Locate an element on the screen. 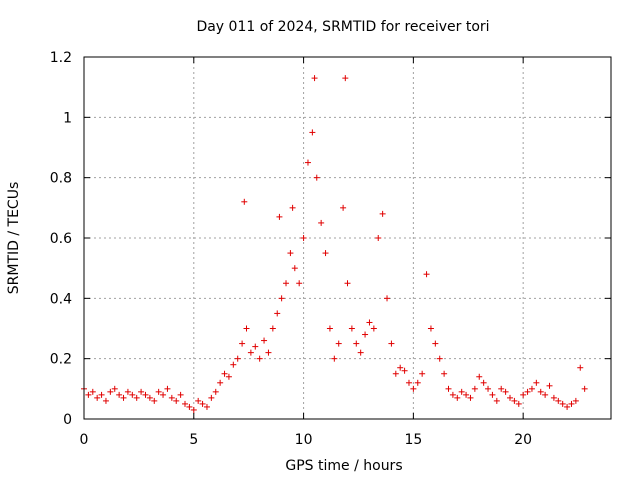  y-tick-label: 1.2 is located at coordinates (61, 58).